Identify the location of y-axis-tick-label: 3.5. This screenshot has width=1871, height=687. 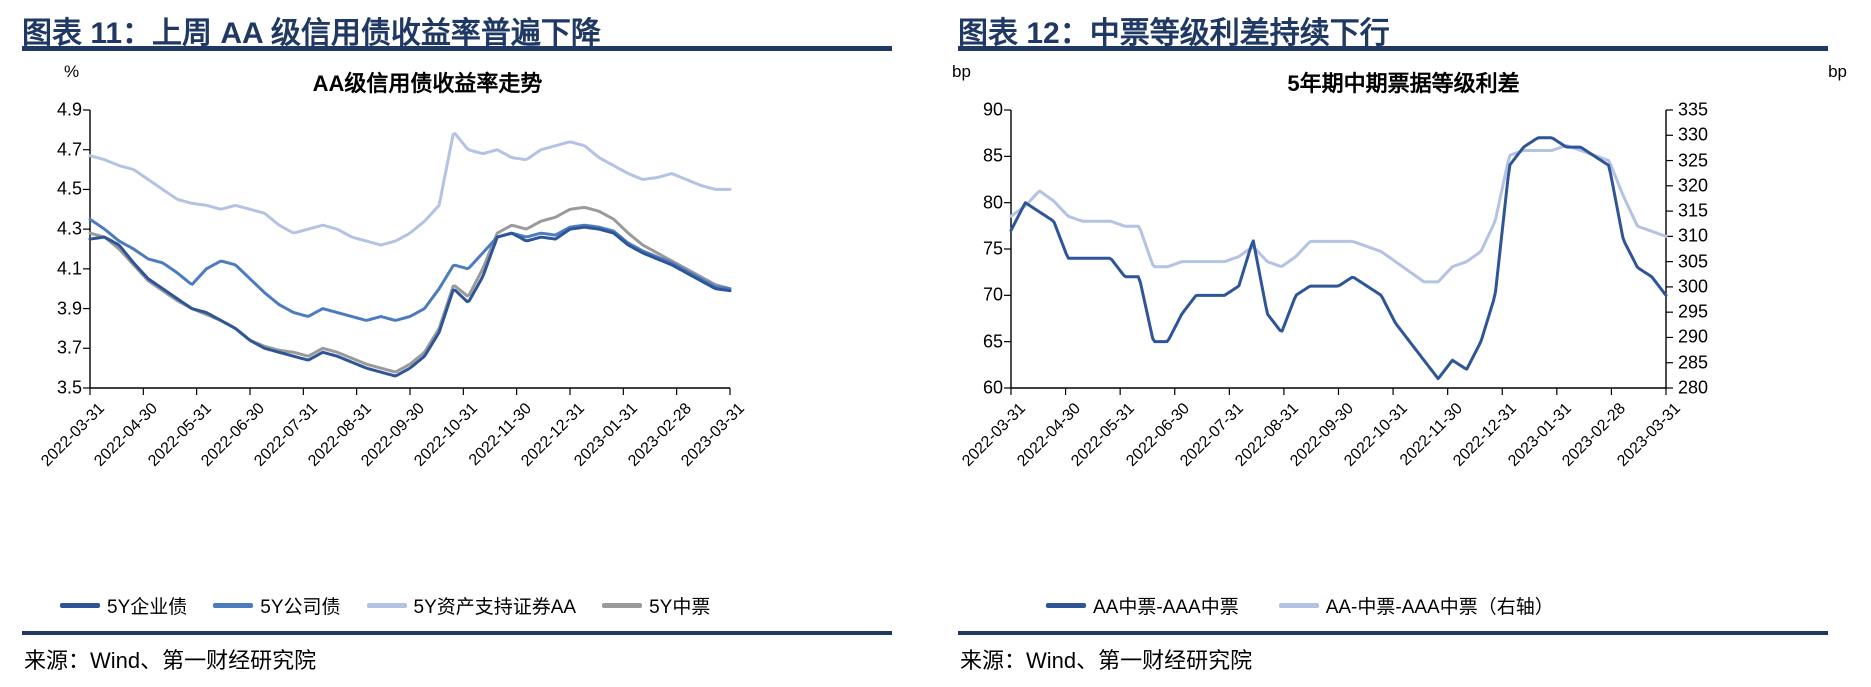
(69, 387).